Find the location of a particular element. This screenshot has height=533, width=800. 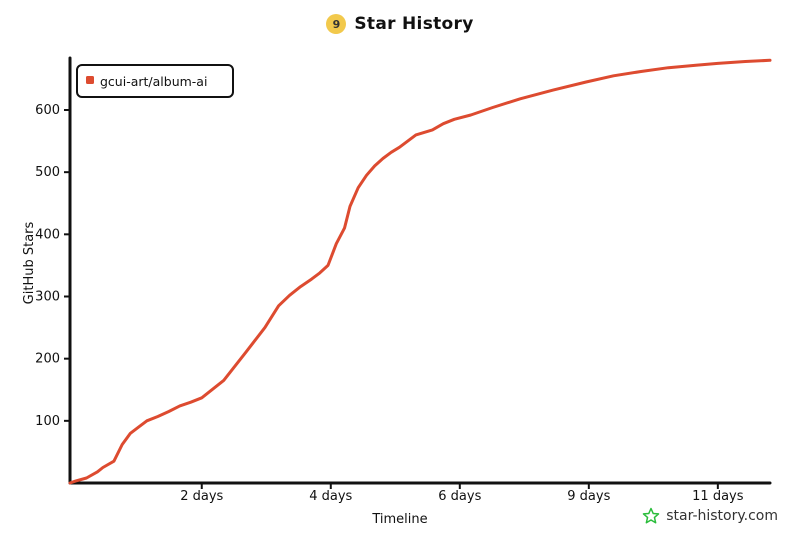

y-tick-label: 600 is located at coordinates (47, 110).